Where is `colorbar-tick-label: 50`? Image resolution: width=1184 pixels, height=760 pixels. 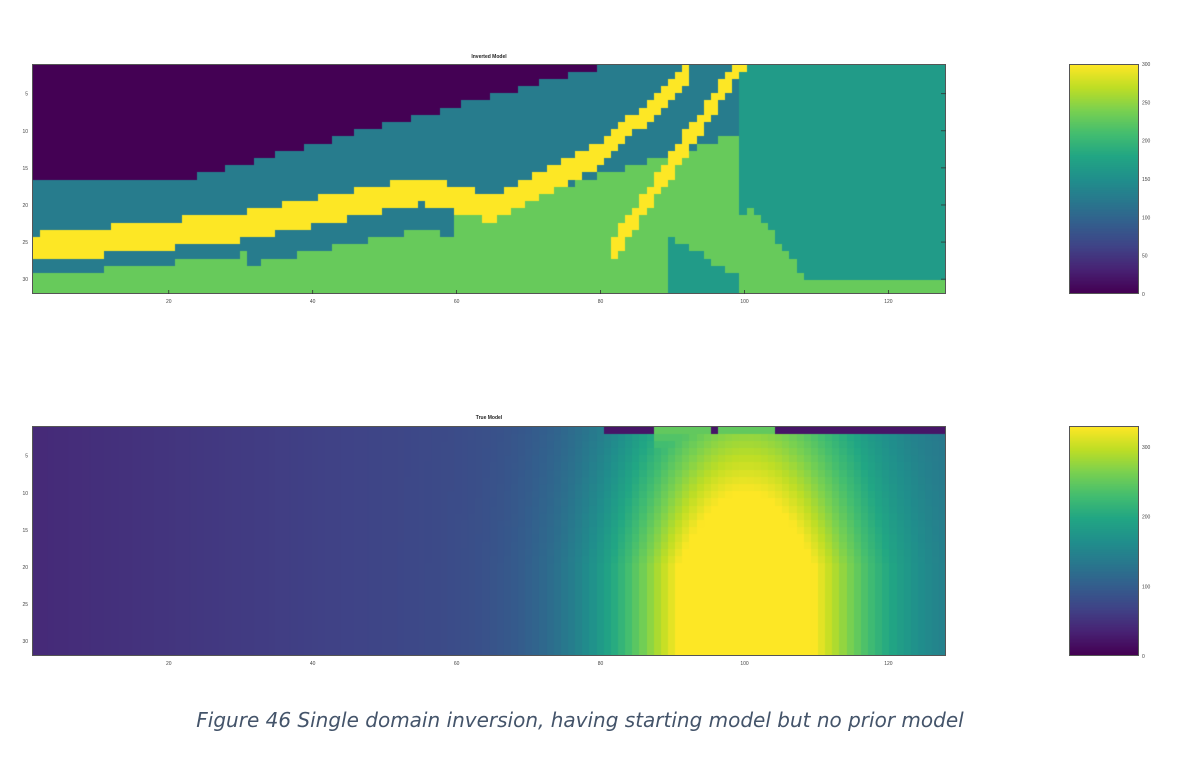
colorbar-tick-label: 50 is located at coordinates (1145, 257).